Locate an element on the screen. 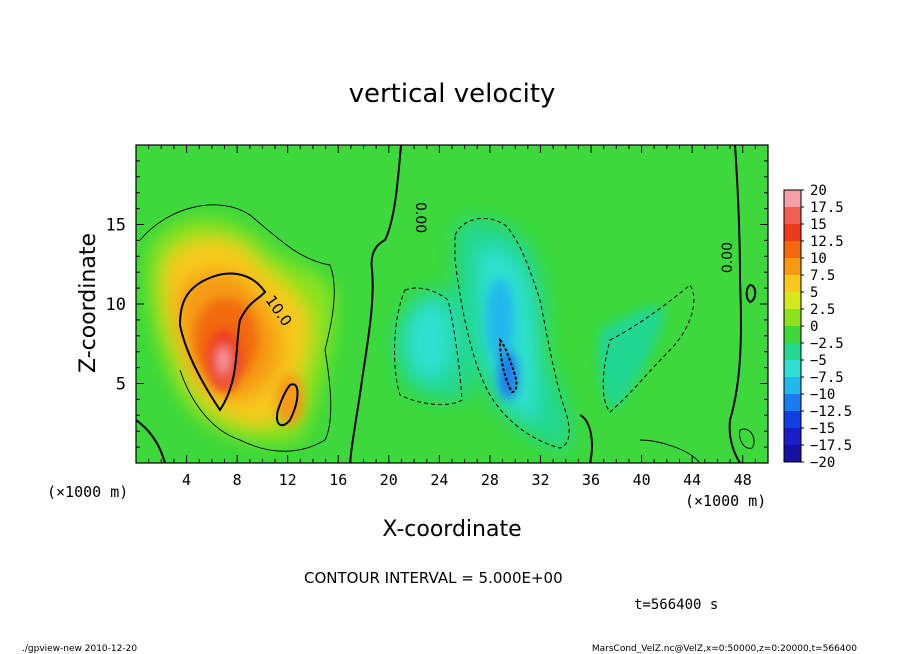 This screenshot has height=654, width=904. x-tick-label: 24 is located at coordinates (439, 480).